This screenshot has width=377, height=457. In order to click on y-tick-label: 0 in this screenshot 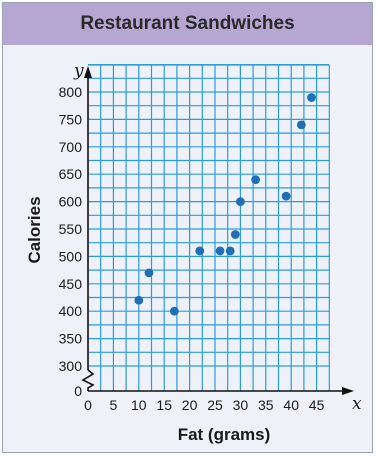, I will do `click(78, 391)`.